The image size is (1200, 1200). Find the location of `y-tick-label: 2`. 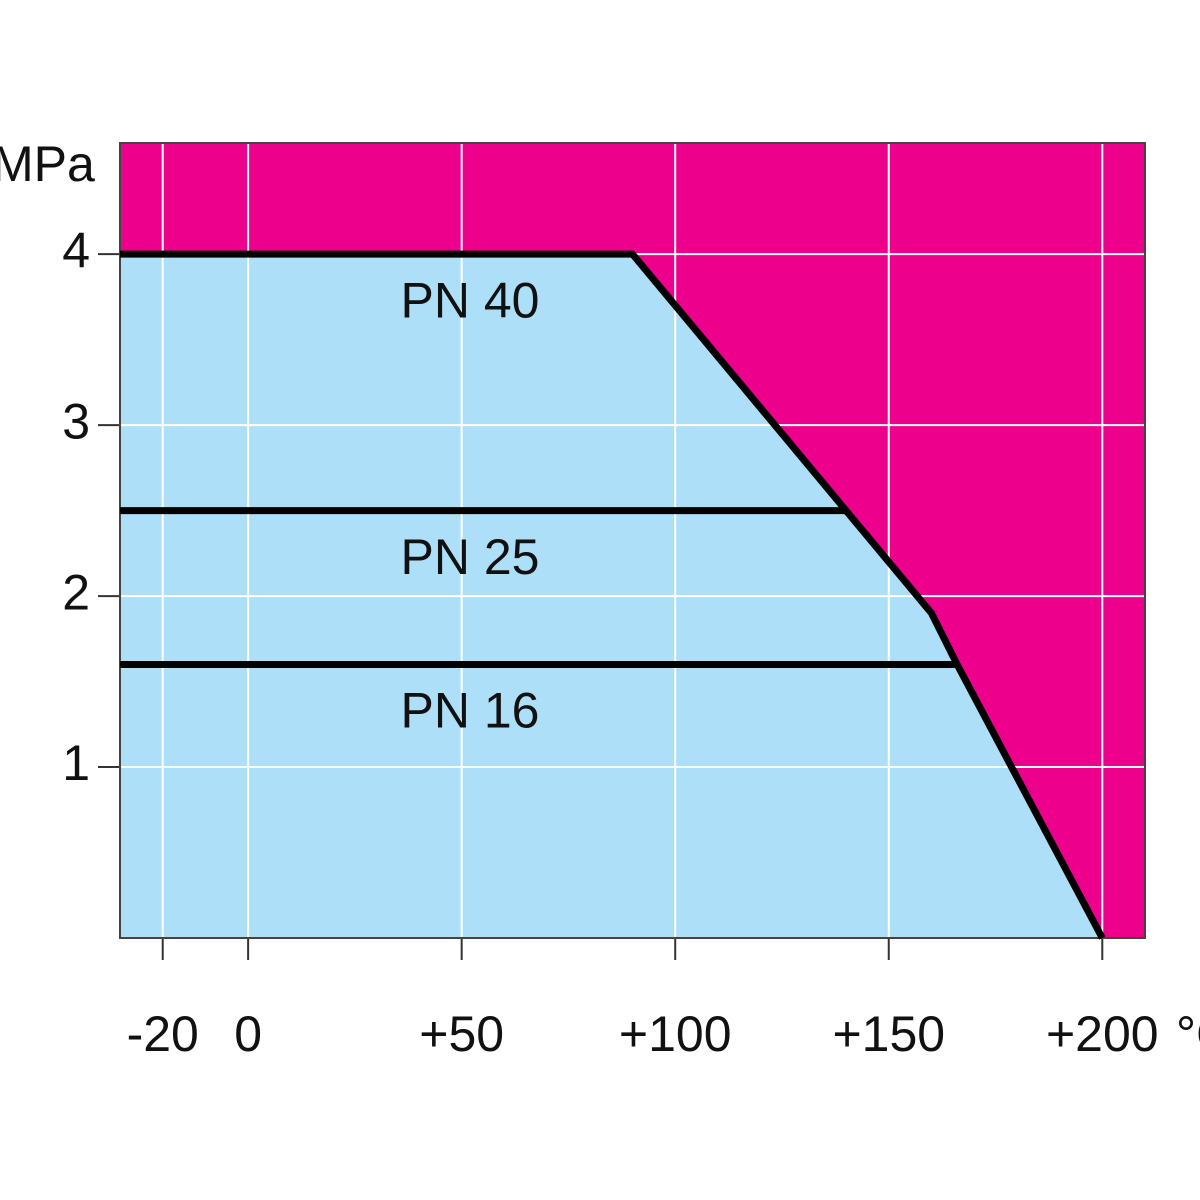

y-tick-label: 2 is located at coordinates (76, 592).